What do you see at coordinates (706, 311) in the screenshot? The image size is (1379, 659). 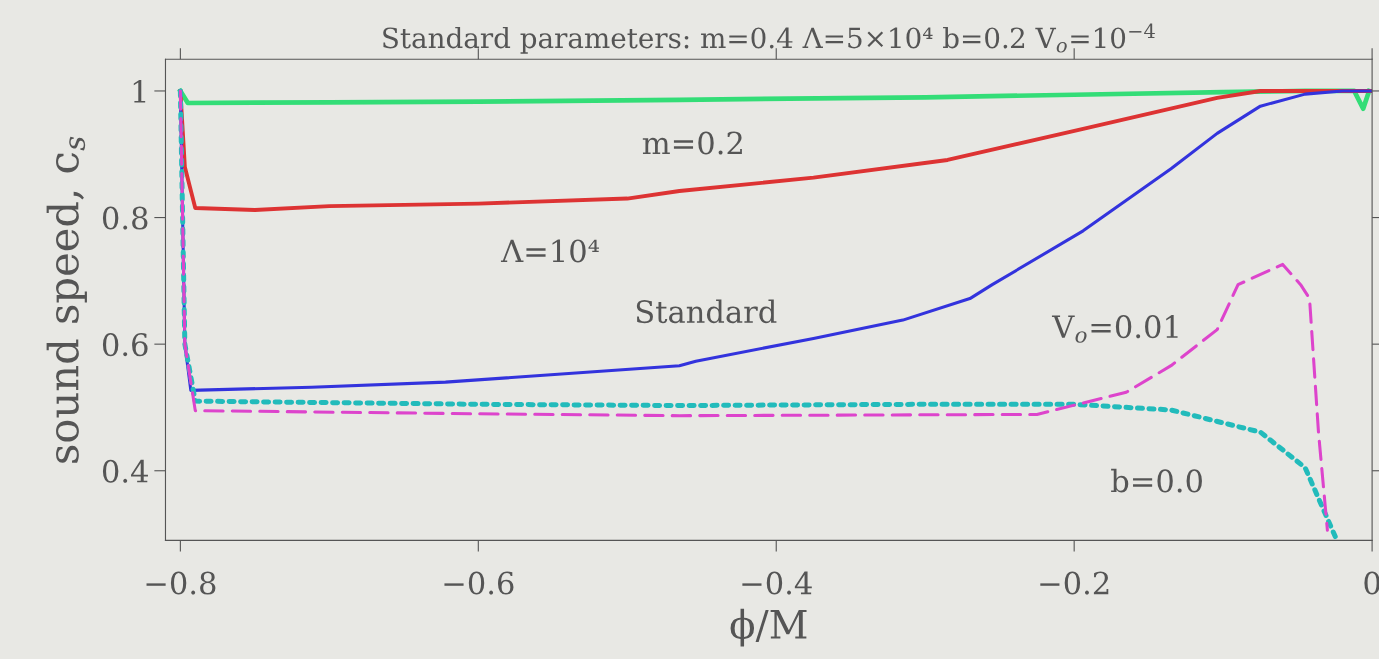 I see `series-label: Standard` at bounding box center [706, 311].